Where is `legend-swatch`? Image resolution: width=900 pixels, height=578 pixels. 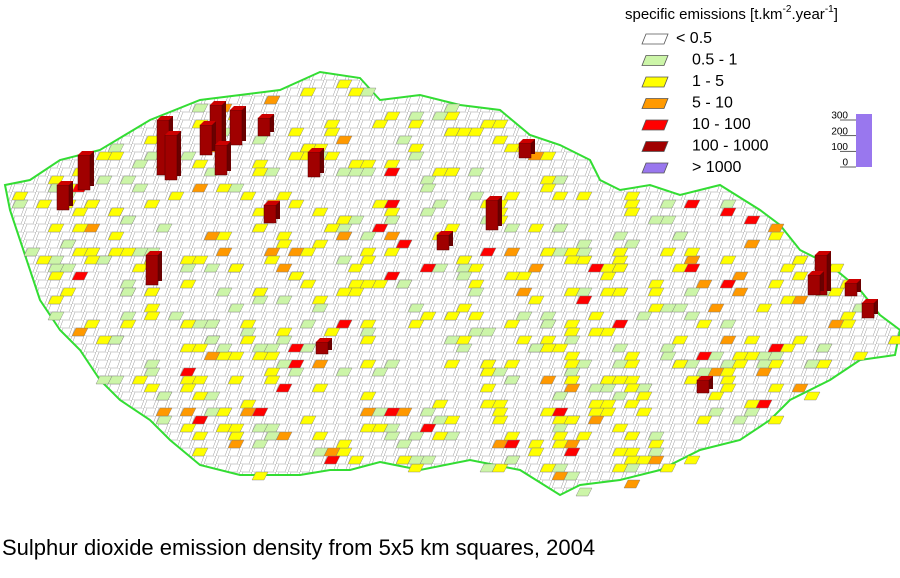
legend-swatch is located at coordinates (655, 60).